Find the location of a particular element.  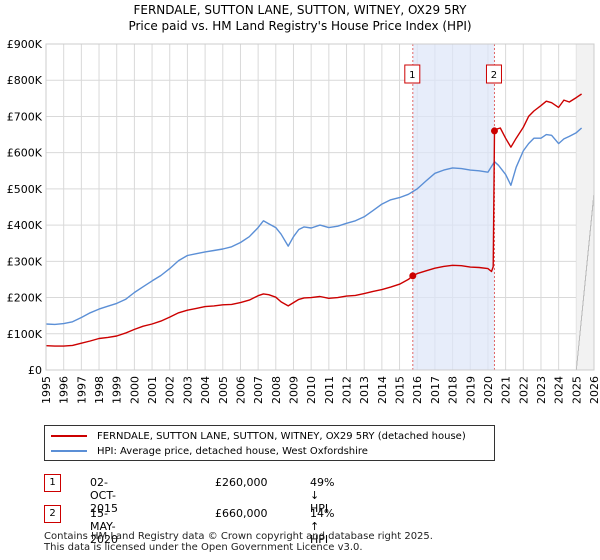

x-tick-label: 2015 is located at coordinates (400, 390).